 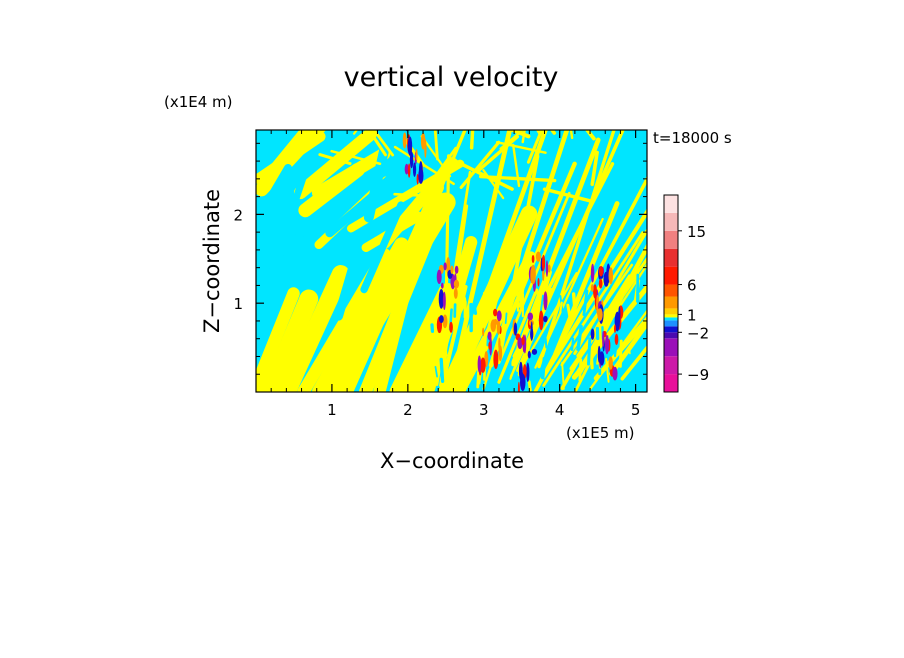 What do you see at coordinates (451, 77) in the screenshot?
I see `chart-title: vertical velocity` at bounding box center [451, 77].